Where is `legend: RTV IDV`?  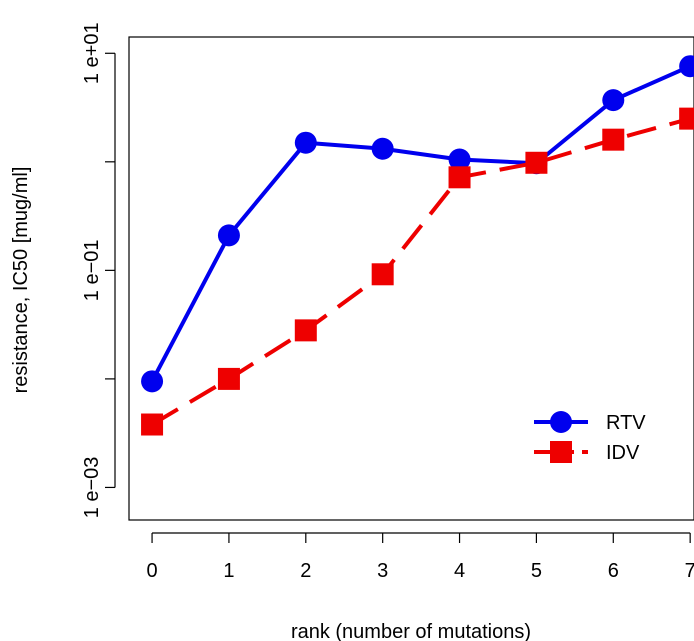 legend: RTV IDV is located at coordinates (590, 437).